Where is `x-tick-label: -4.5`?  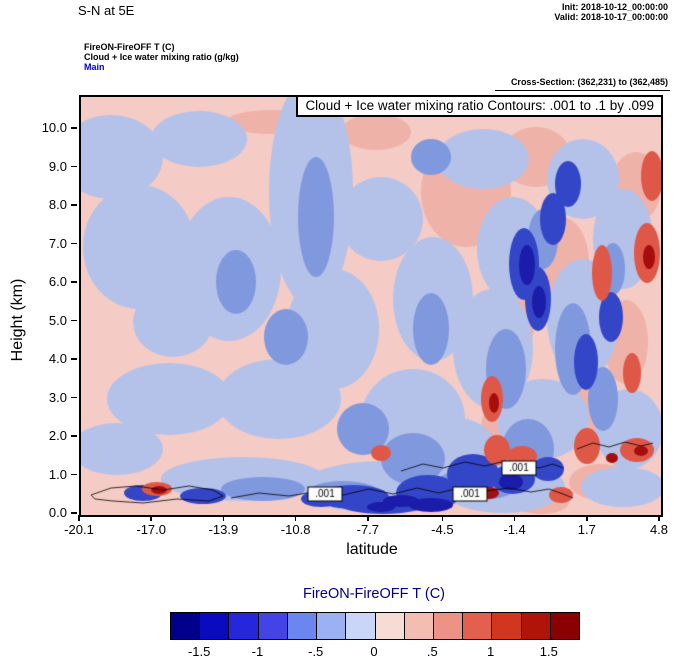
x-tick-label: -4.5 is located at coordinates (442, 529).